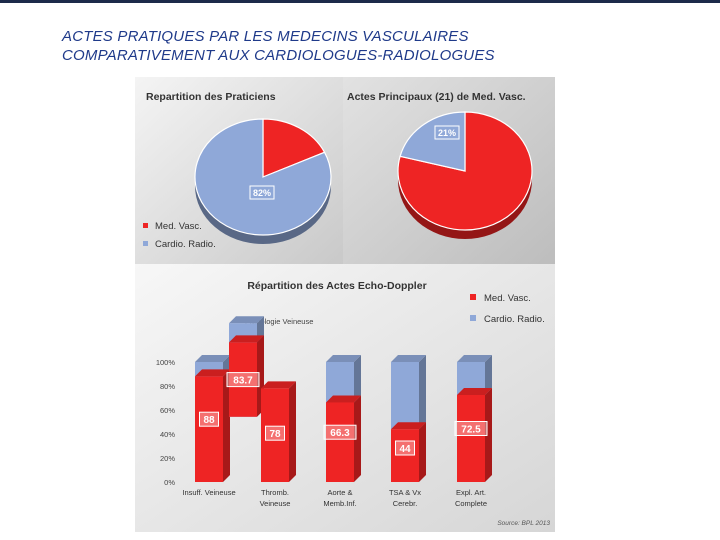 The width and height of the screenshot is (720, 540). What do you see at coordinates (169, 482) in the screenshot?
I see `y-tick-label: 0%` at bounding box center [169, 482].